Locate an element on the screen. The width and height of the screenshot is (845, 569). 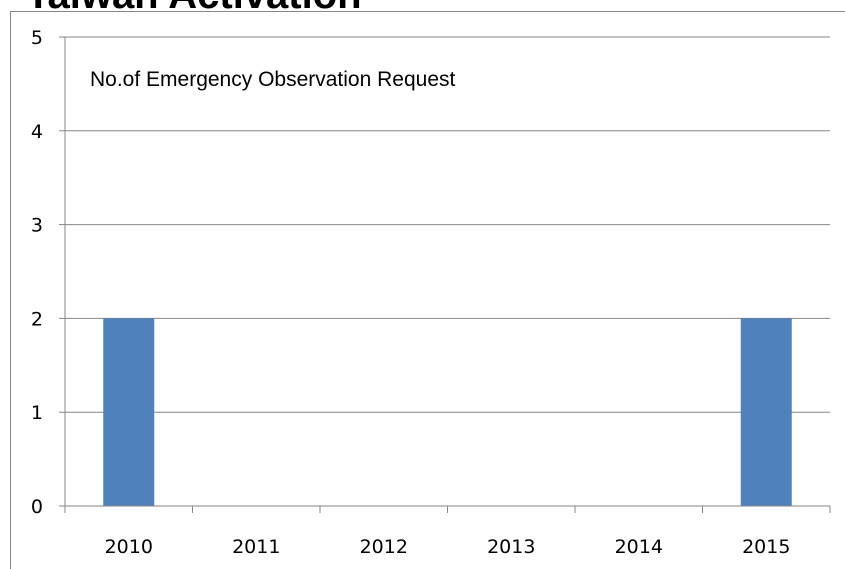
page-heading: Taiwan Activation is located at coordinates (194, 7).